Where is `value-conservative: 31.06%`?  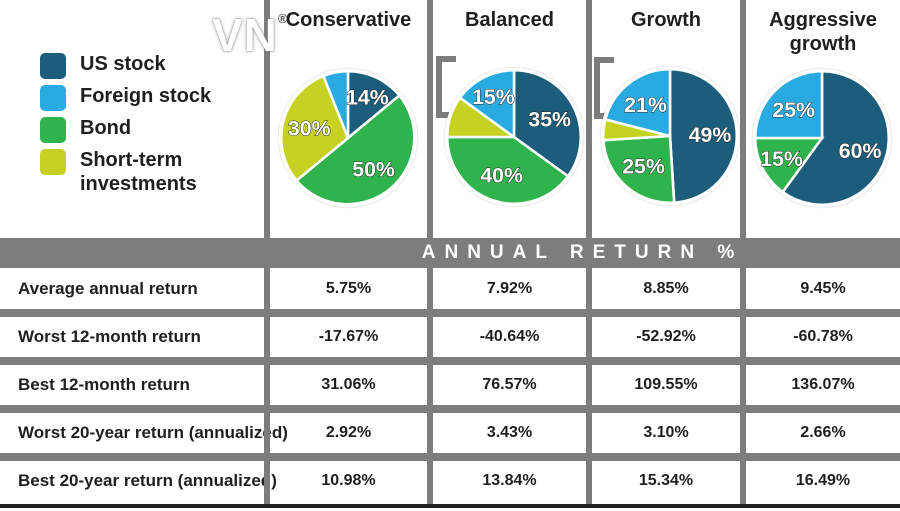 value-conservative: 31.06% is located at coordinates (348, 384).